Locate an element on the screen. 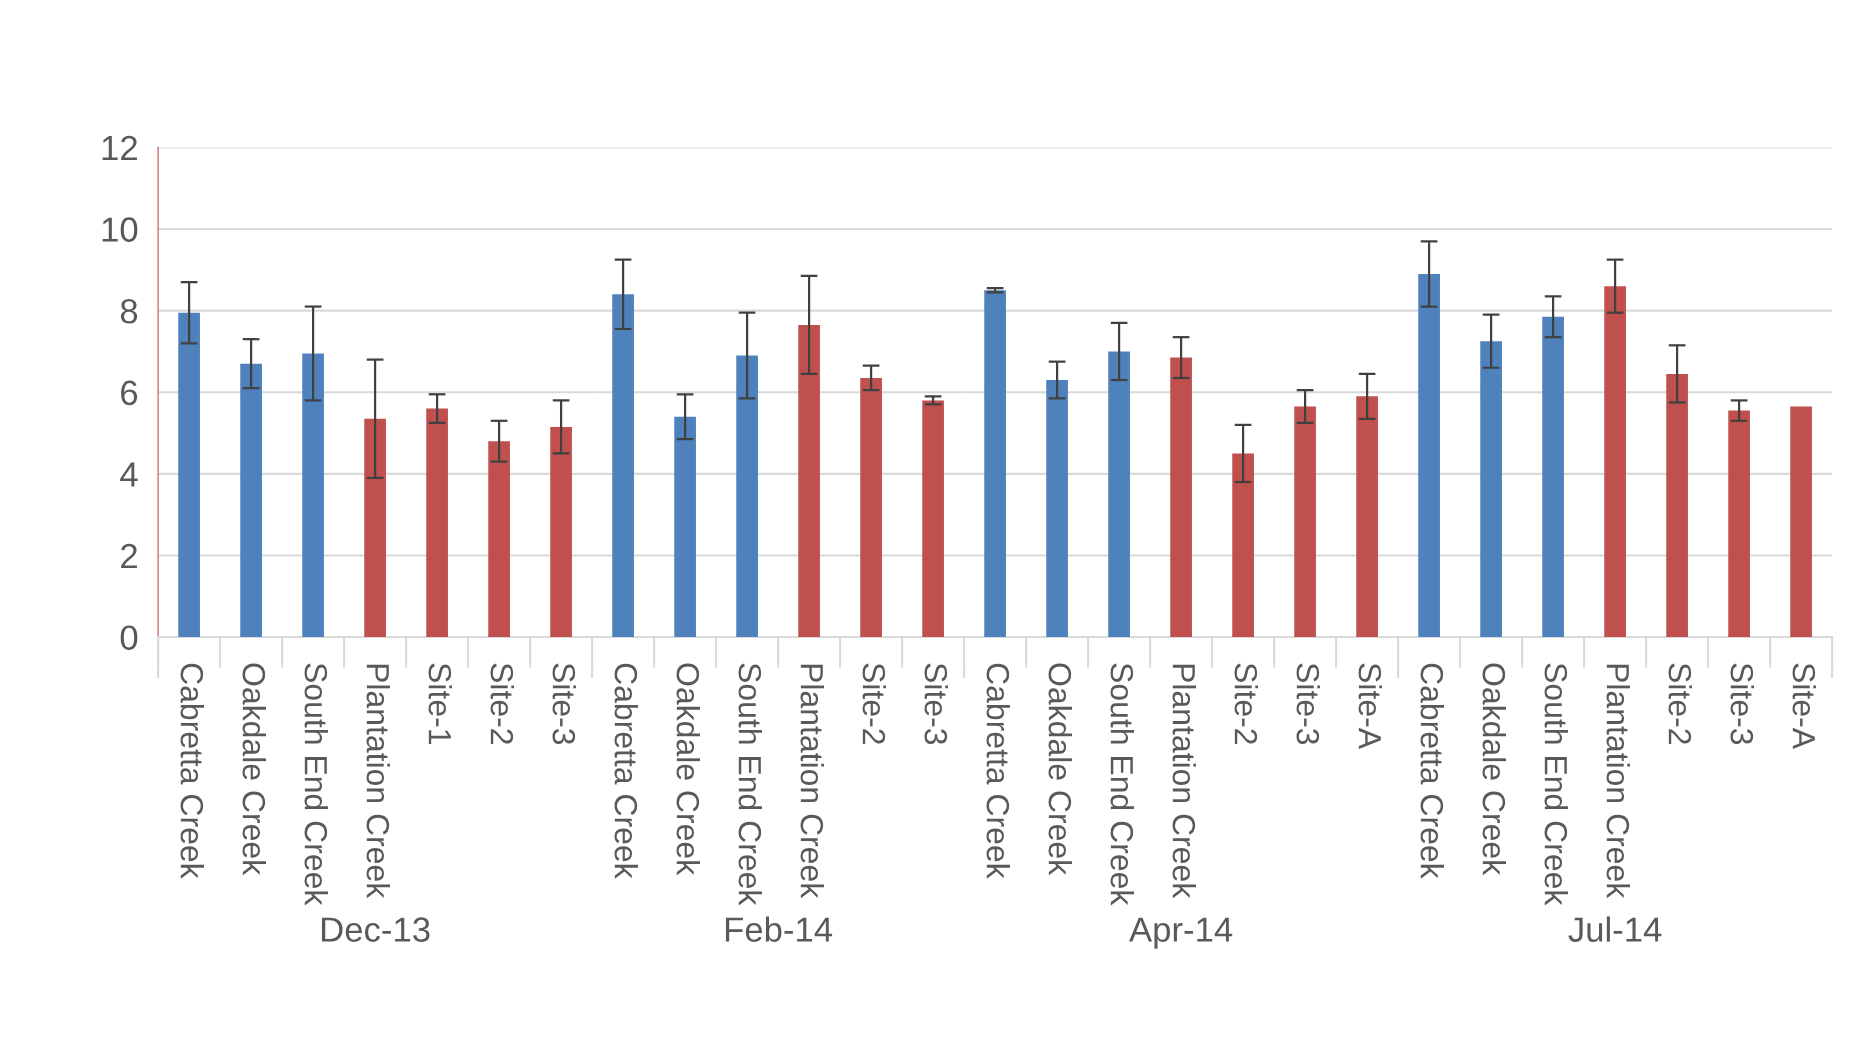 Image resolution: width=1860 pixels, height=1053 pixels. x-axis-title: Apr-14 is located at coordinates (1181, 933).